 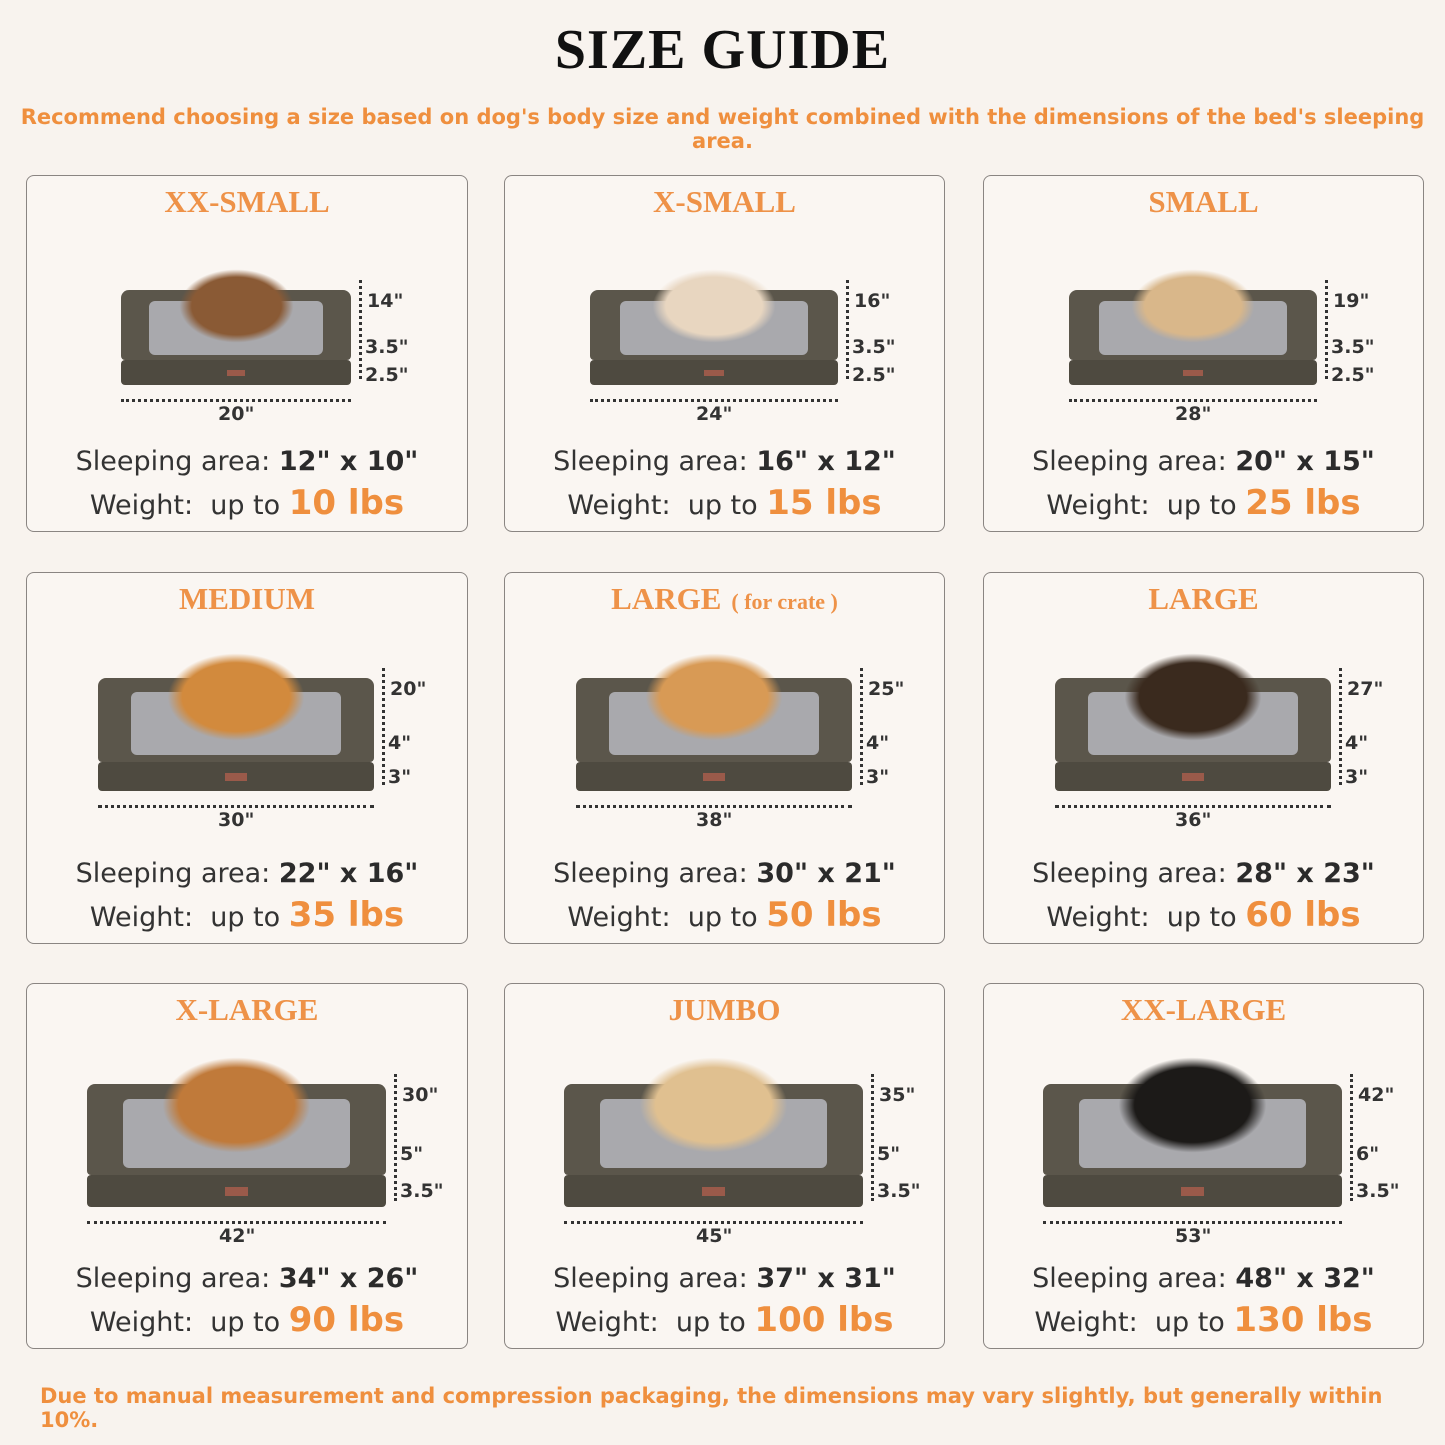 What do you see at coordinates (1203, 916) in the screenshot?
I see `weight-limit: Weight: up to 60 lbs` at bounding box center [1203, 916].